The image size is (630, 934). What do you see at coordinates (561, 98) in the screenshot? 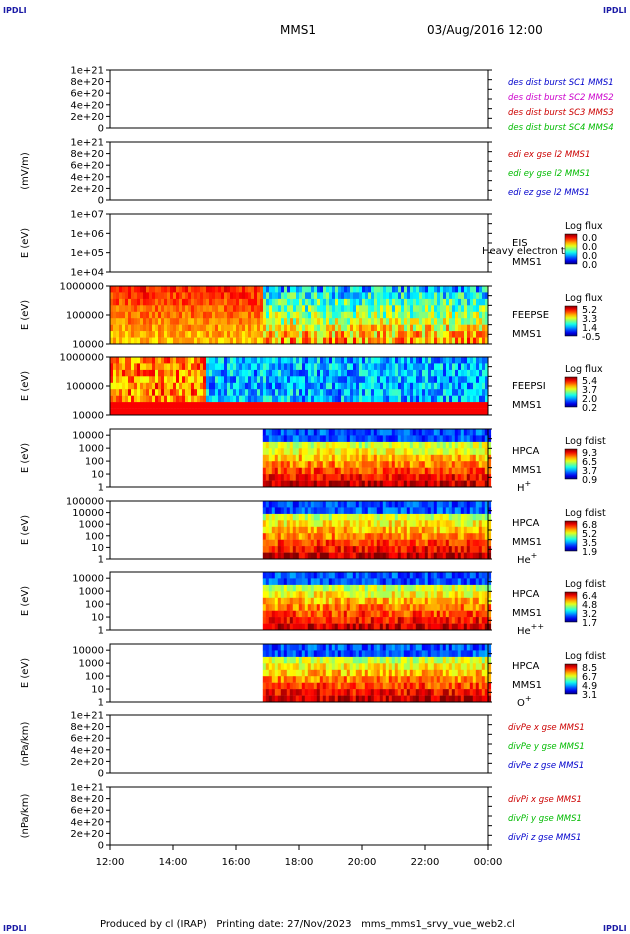
I see `legend-entry: des dist burst SC2 MMS2` at bounding box center [561, 98].